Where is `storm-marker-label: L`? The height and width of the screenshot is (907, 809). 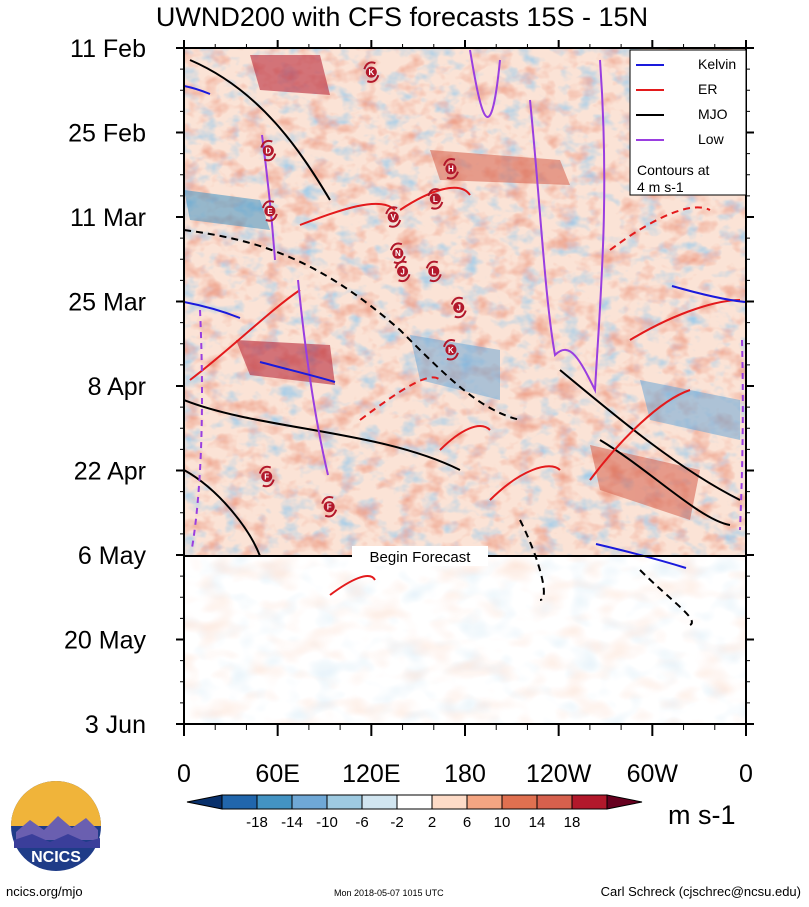 storm-marker-label: L is located at coordinates (433, 271).